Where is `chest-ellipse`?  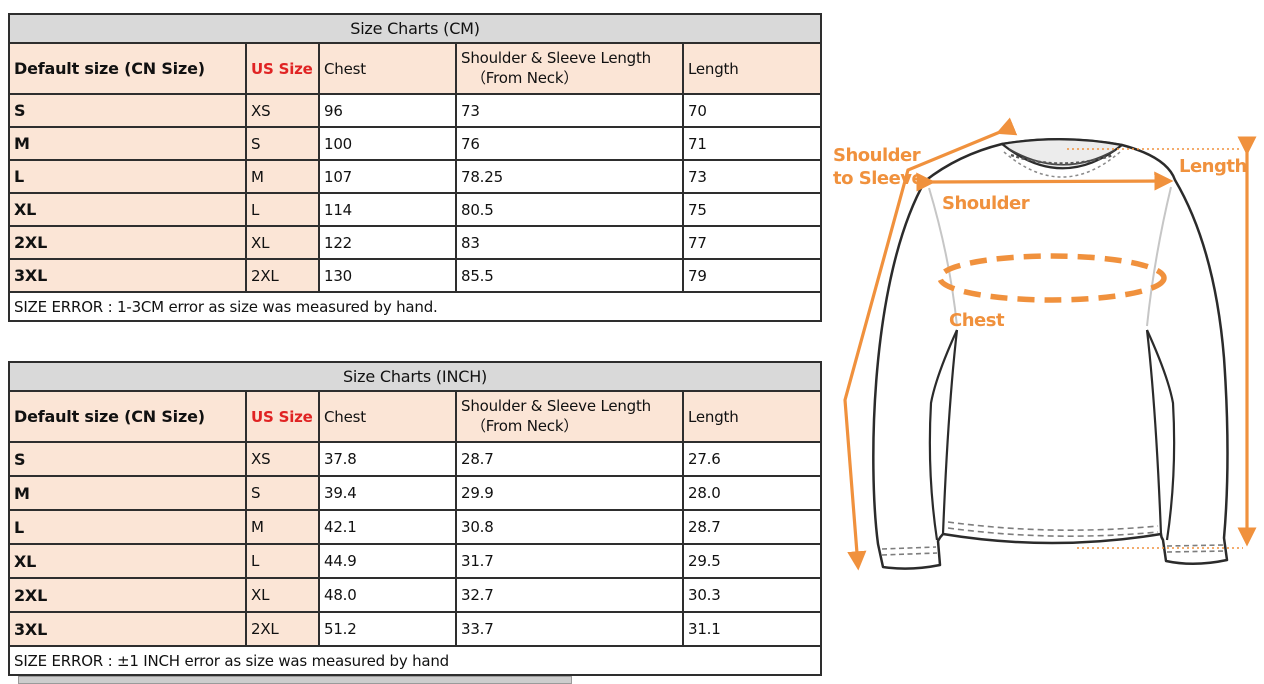
chest-ellipse is located at coordinates (1052, 278).